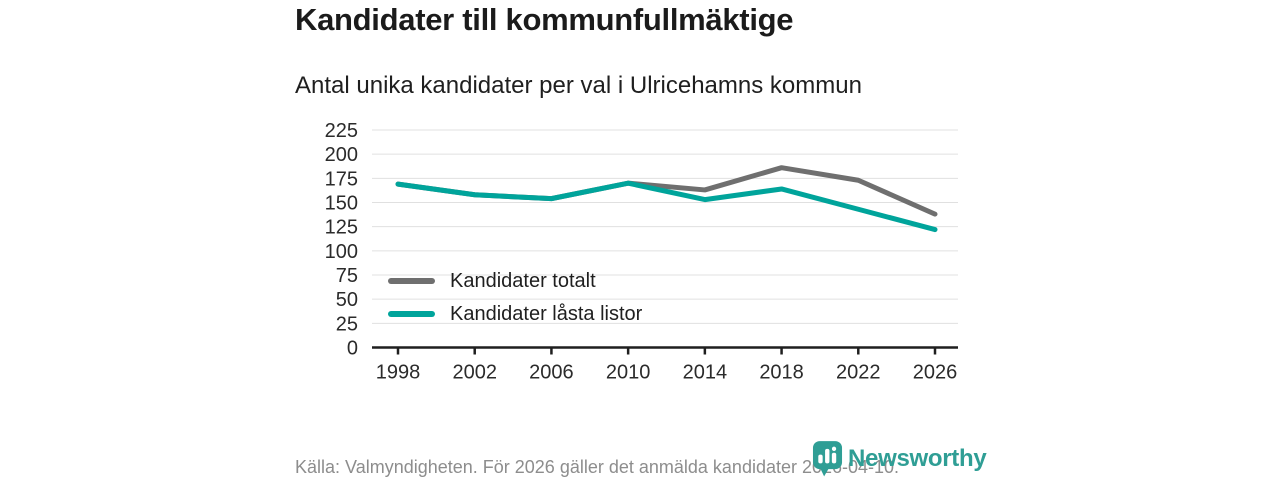 The width and height of the screenshot is (1280, 480). What do you see at coordinates (347, 324) in the screenshot?
I see `svg-text: 25` at bounding box center [347, 324].